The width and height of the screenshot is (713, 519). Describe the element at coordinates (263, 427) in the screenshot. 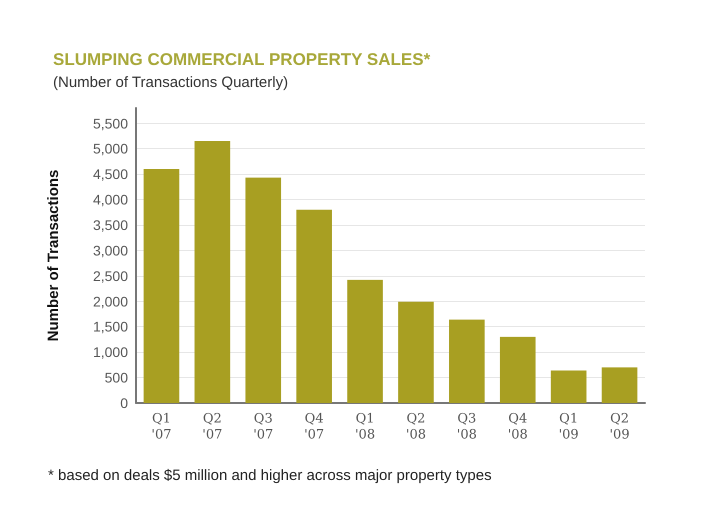

I see `x-tick-label: Q3 '07` at that location.